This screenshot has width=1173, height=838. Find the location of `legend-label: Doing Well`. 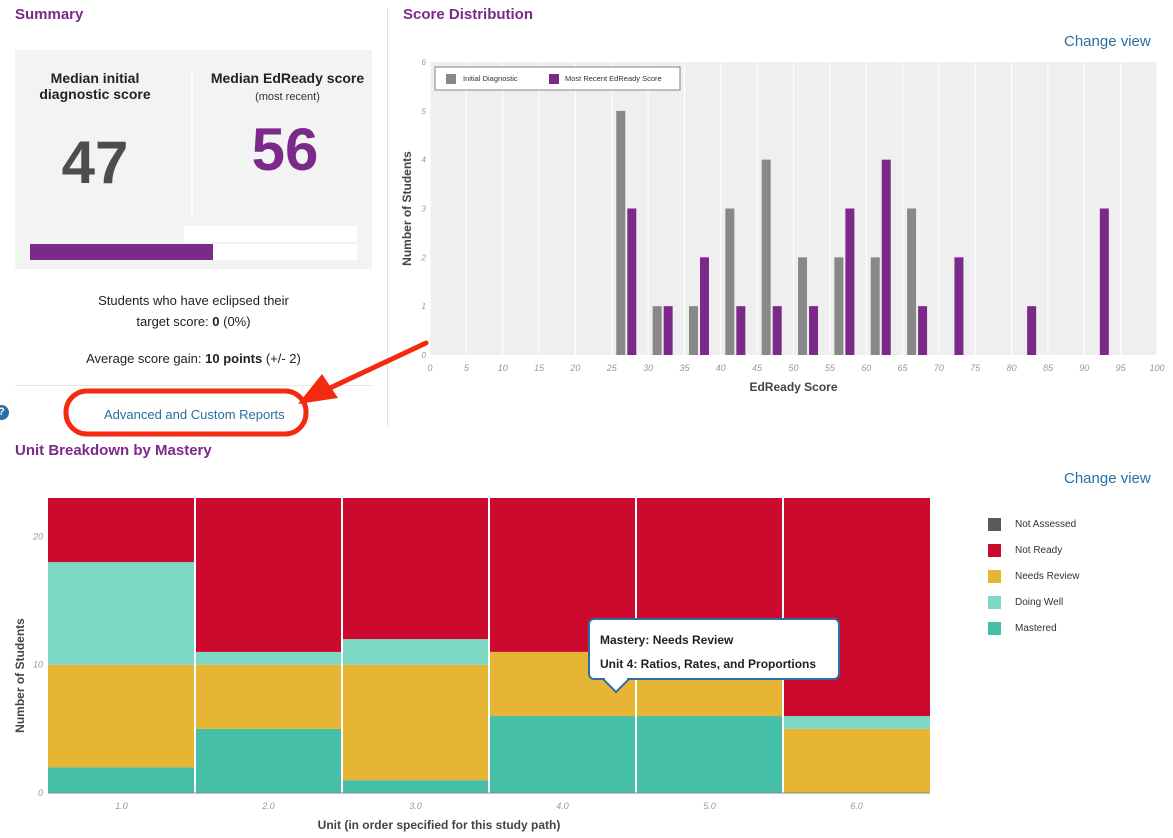

legend-label: Doing Well is located at coordinates (1039, 602).